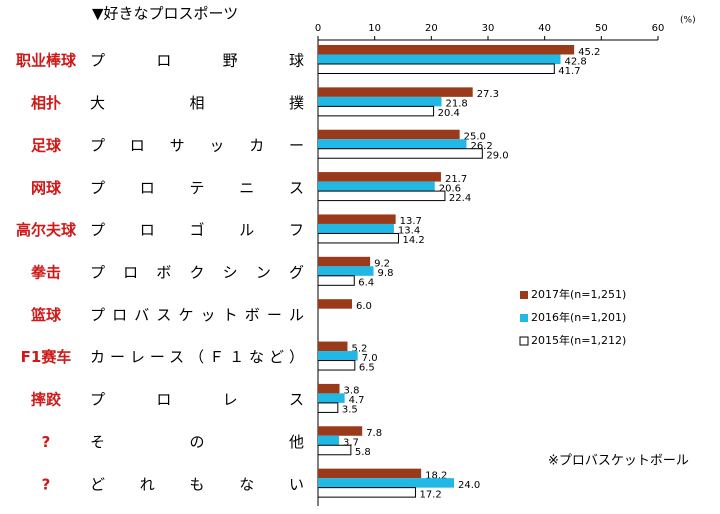  What do you see at coordinates (386, 273) in the screenshot?
I see `value-label: 9.8` at bounding box center [386, 273].